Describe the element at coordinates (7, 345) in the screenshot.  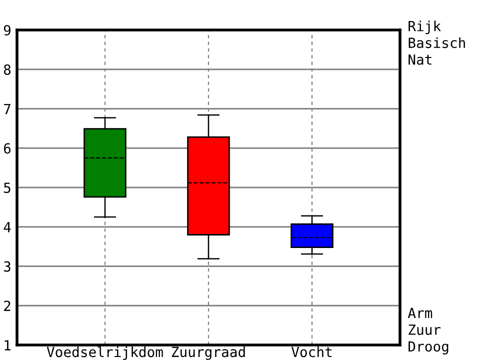
I see `y-tick-label: 1` at that location.